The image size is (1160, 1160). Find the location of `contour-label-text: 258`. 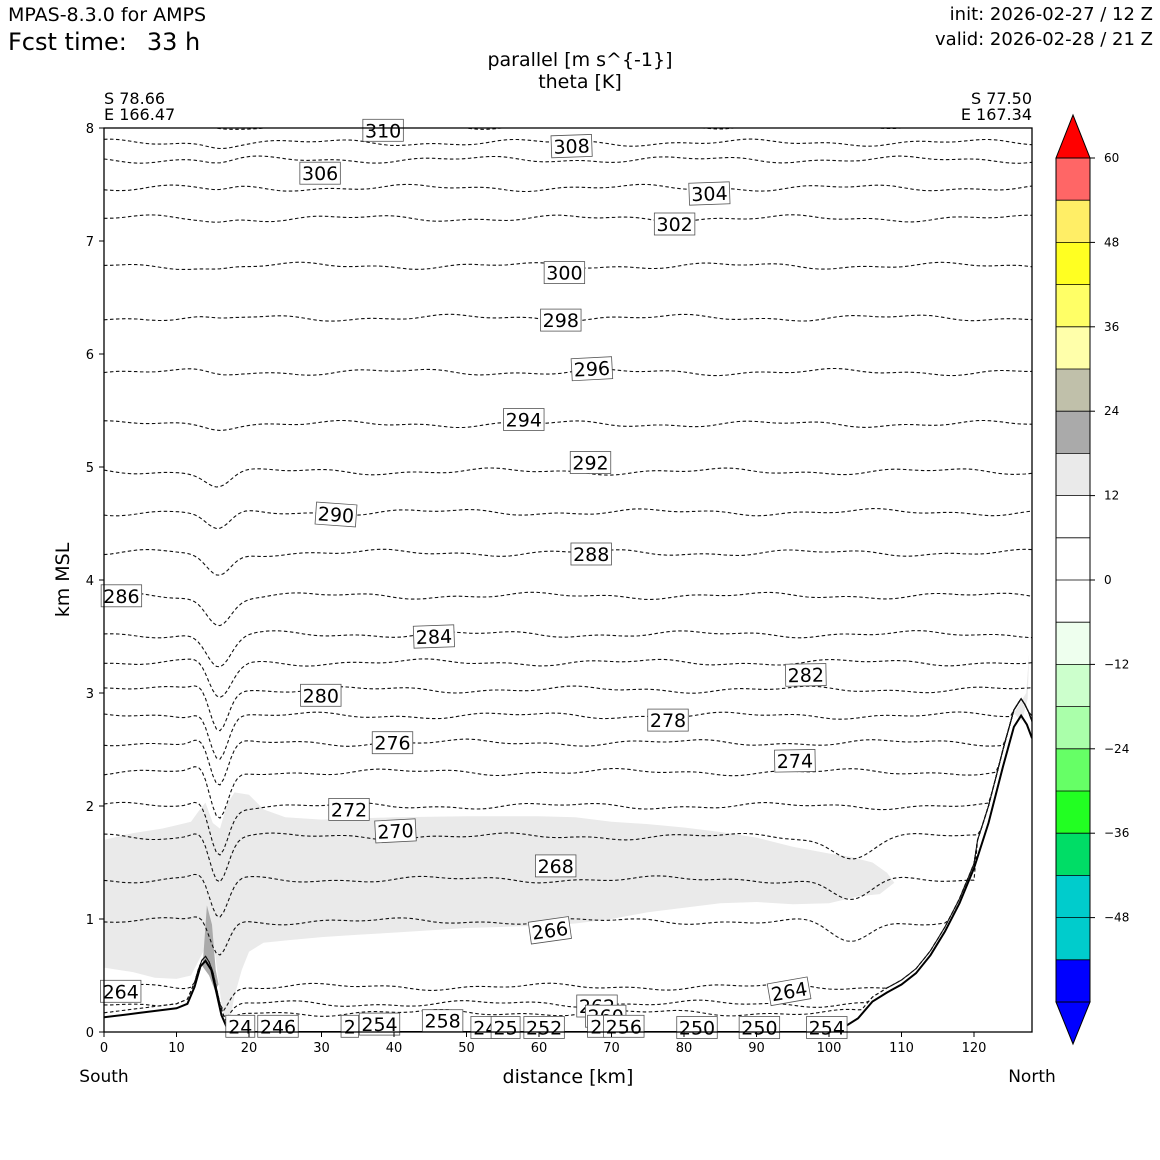

contour-label-text: 258 is located at coordinates (442, 1022).